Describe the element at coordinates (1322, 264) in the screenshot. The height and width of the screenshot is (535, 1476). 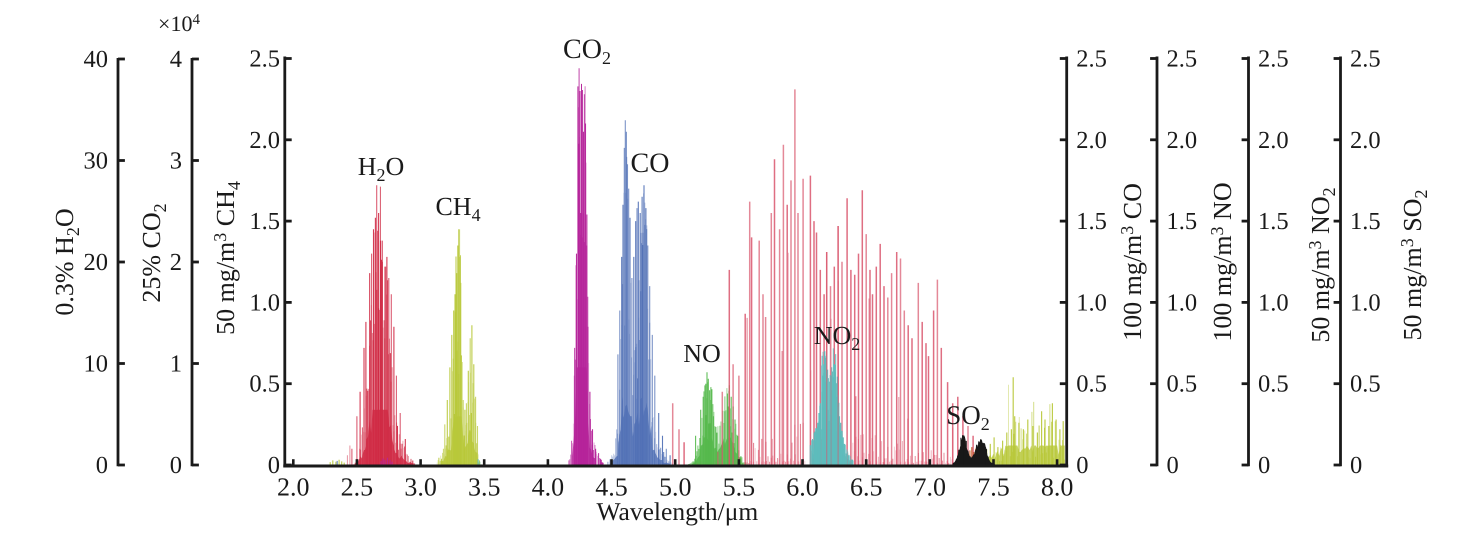
I see `svg-text: 50 mg/m3​ NO2​` at that location.